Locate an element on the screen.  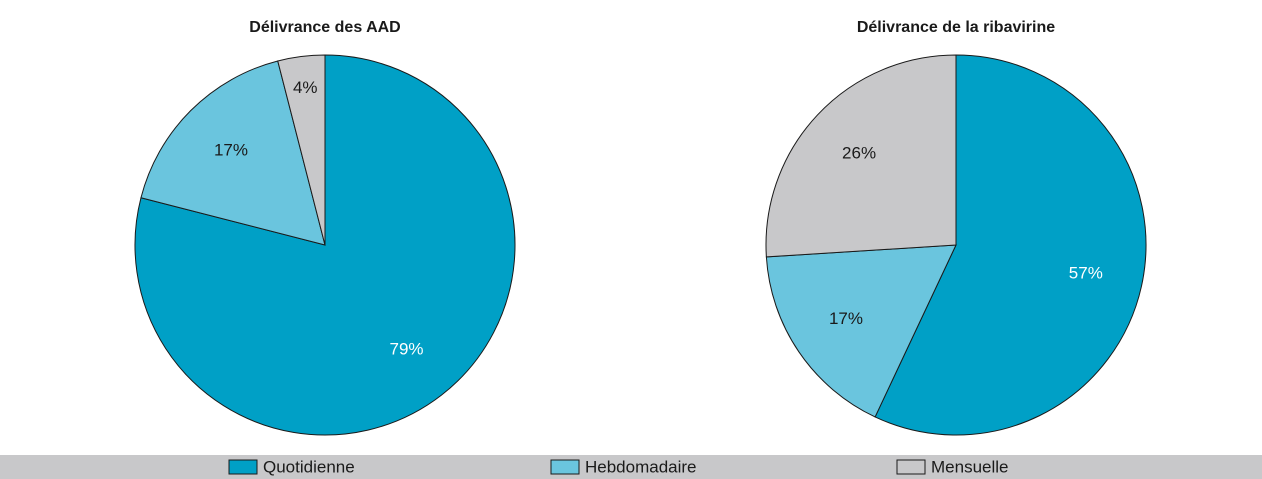
data-label: 79% is located at coordinates (407, 349).